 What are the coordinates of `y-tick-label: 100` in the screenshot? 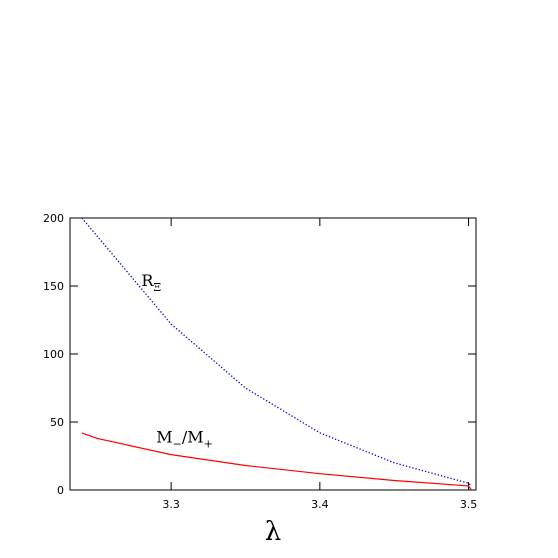 It's located at (53, 354).